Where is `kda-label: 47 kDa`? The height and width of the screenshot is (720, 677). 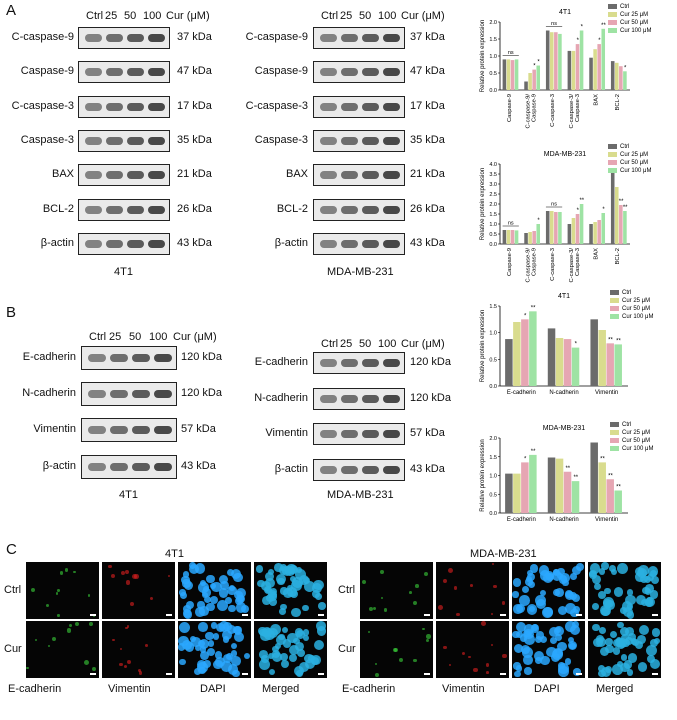
kda-label: 47 kDa is located at coordinates (427, 71).